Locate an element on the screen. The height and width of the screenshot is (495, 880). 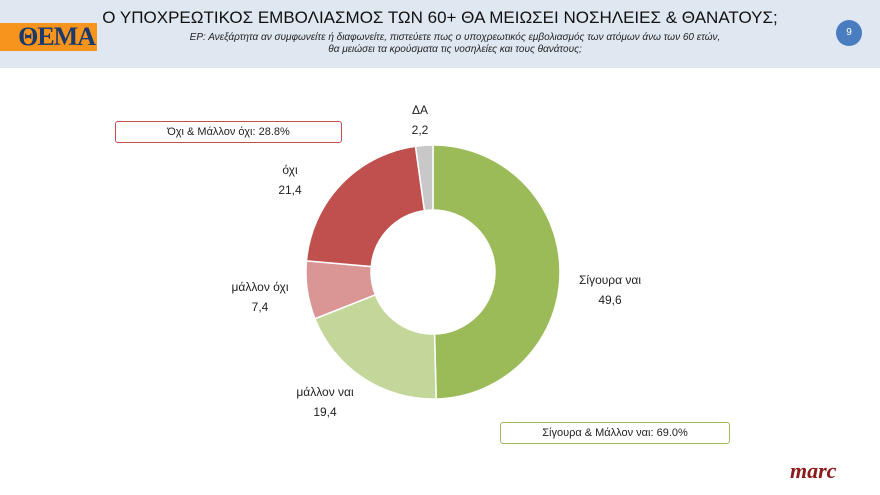
label-da: ΔΑ 2,2 is located at coordinates (420, 120).